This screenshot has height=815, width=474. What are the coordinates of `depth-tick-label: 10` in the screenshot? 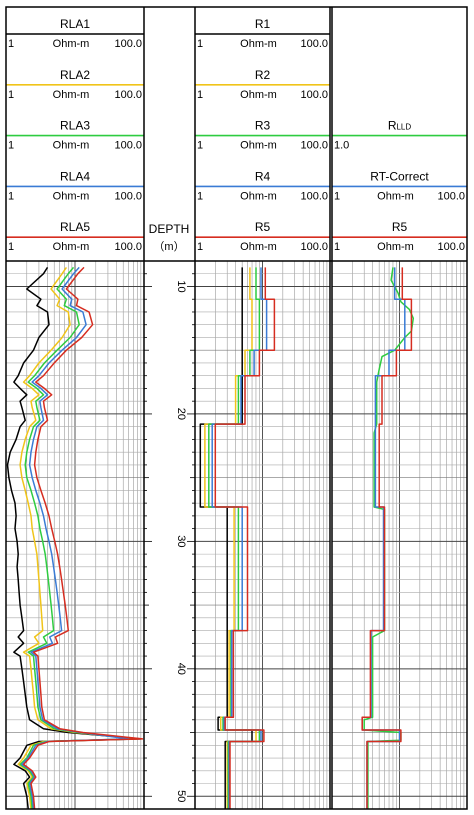 It's located at (181, 286).